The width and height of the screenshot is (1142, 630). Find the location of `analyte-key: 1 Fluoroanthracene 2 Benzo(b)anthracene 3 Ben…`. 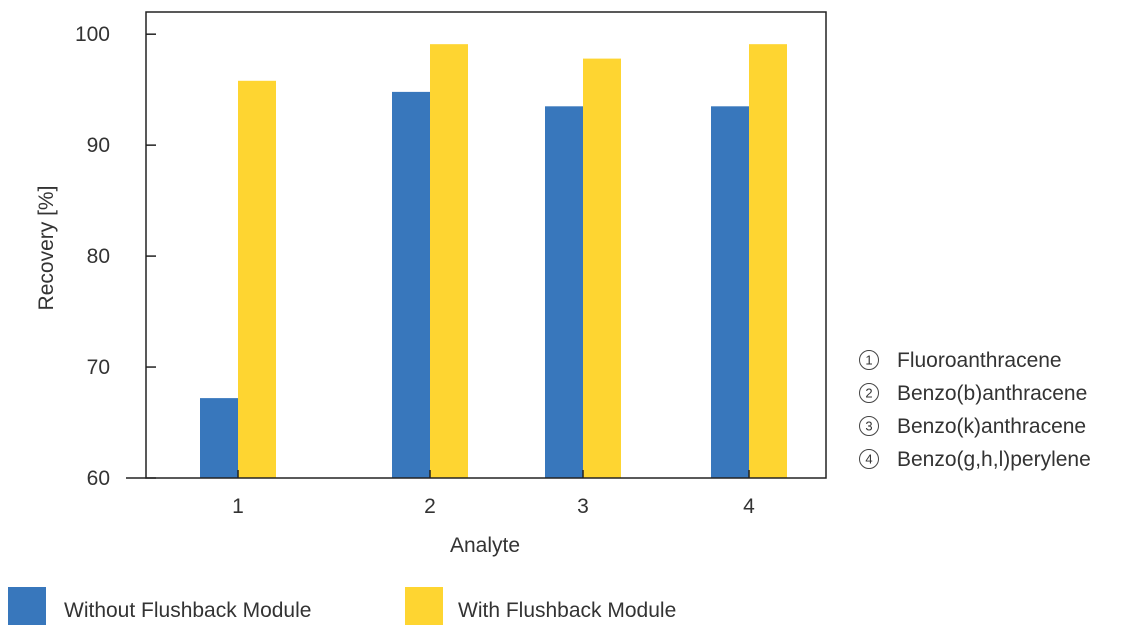

analyte-key: 1 Fluoroanthracene 2 Benzo(b)anthracene 3 Ben… is located at coordinates (975, 410).